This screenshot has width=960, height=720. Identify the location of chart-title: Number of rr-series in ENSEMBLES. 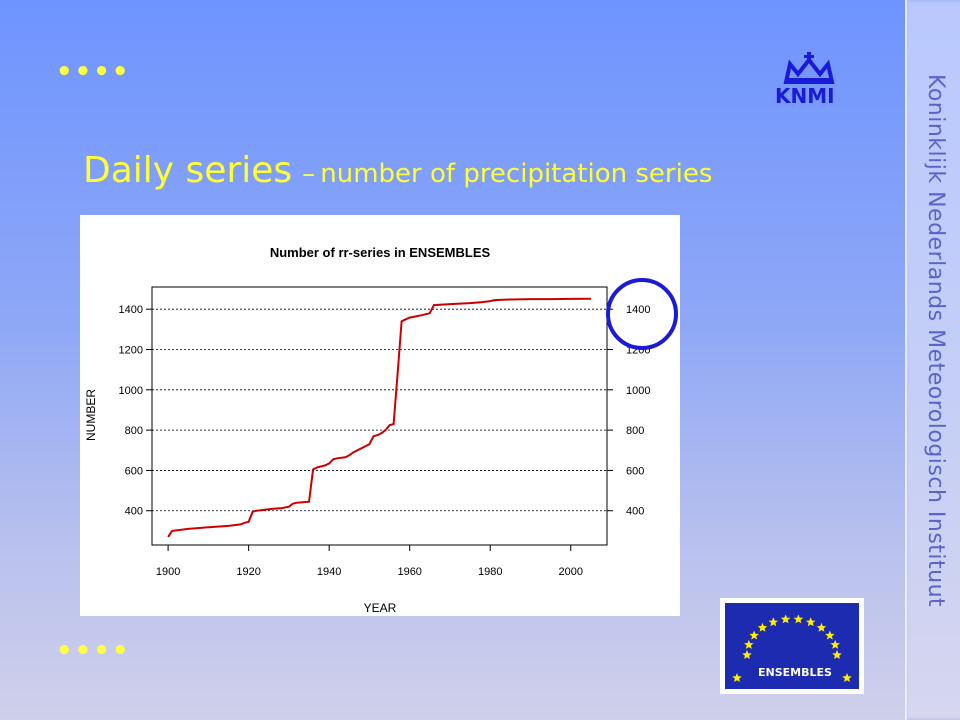
(380, 252).